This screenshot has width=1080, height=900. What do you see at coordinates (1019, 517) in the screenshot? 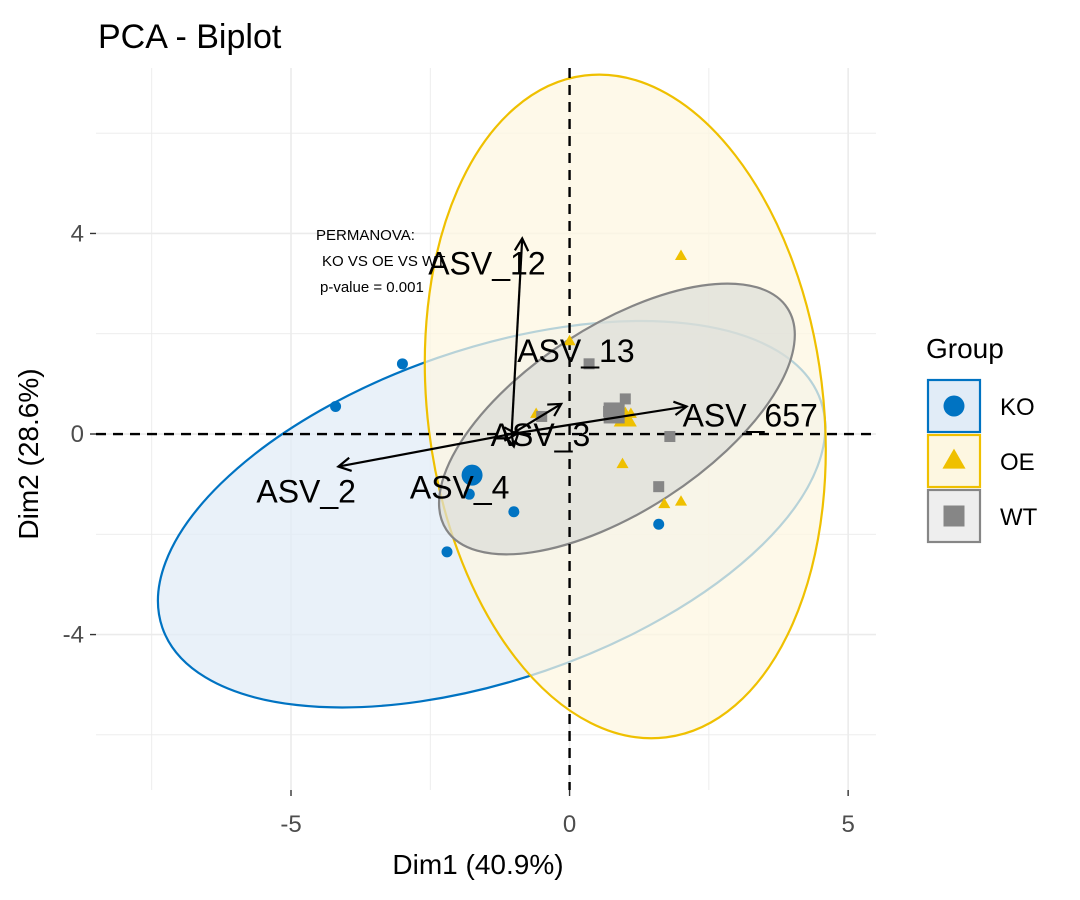
I see `legend-label-wt: WT` at bounding box center [1019, 517].